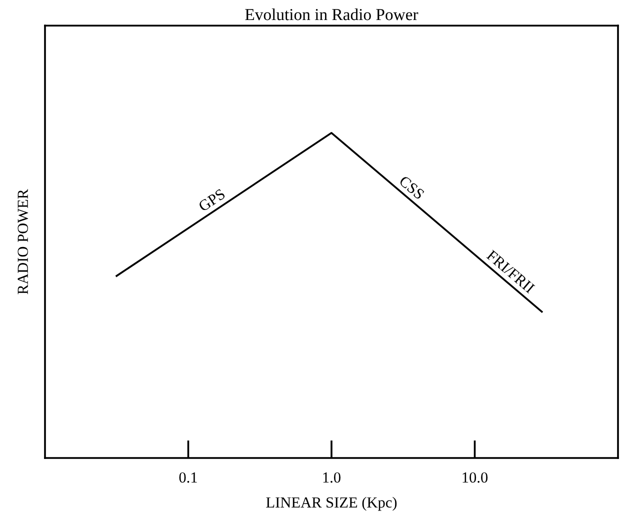 This screenshot has height=512, width=623. What do you see at coordinates (23, 241) in the screenshot?
I see `y-axis-title: RADIO POWER` at bounding box center [23, 241].